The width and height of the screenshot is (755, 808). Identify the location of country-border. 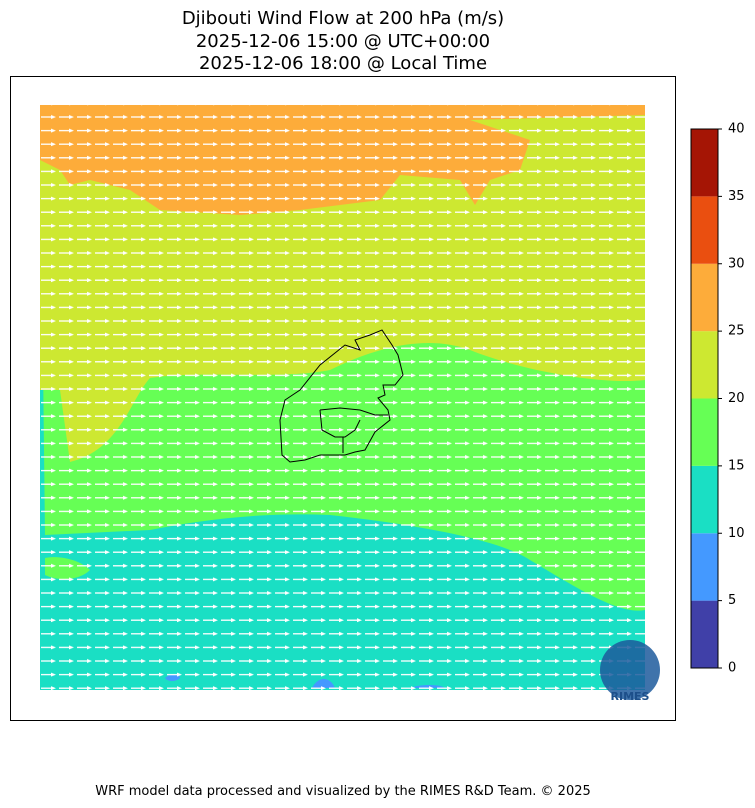
(341, 396).